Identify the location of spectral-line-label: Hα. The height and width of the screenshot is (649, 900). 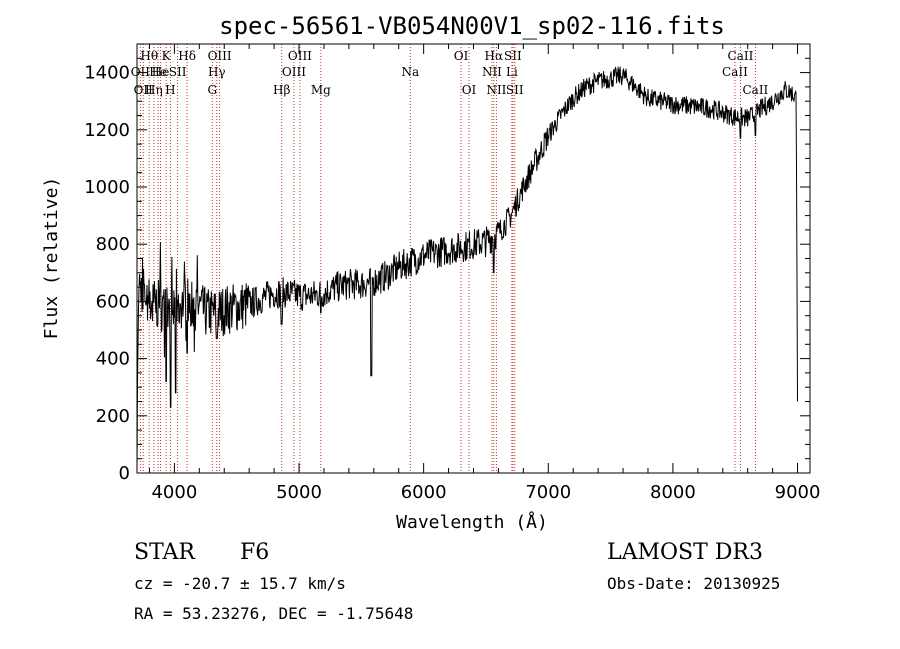
(494, 56).